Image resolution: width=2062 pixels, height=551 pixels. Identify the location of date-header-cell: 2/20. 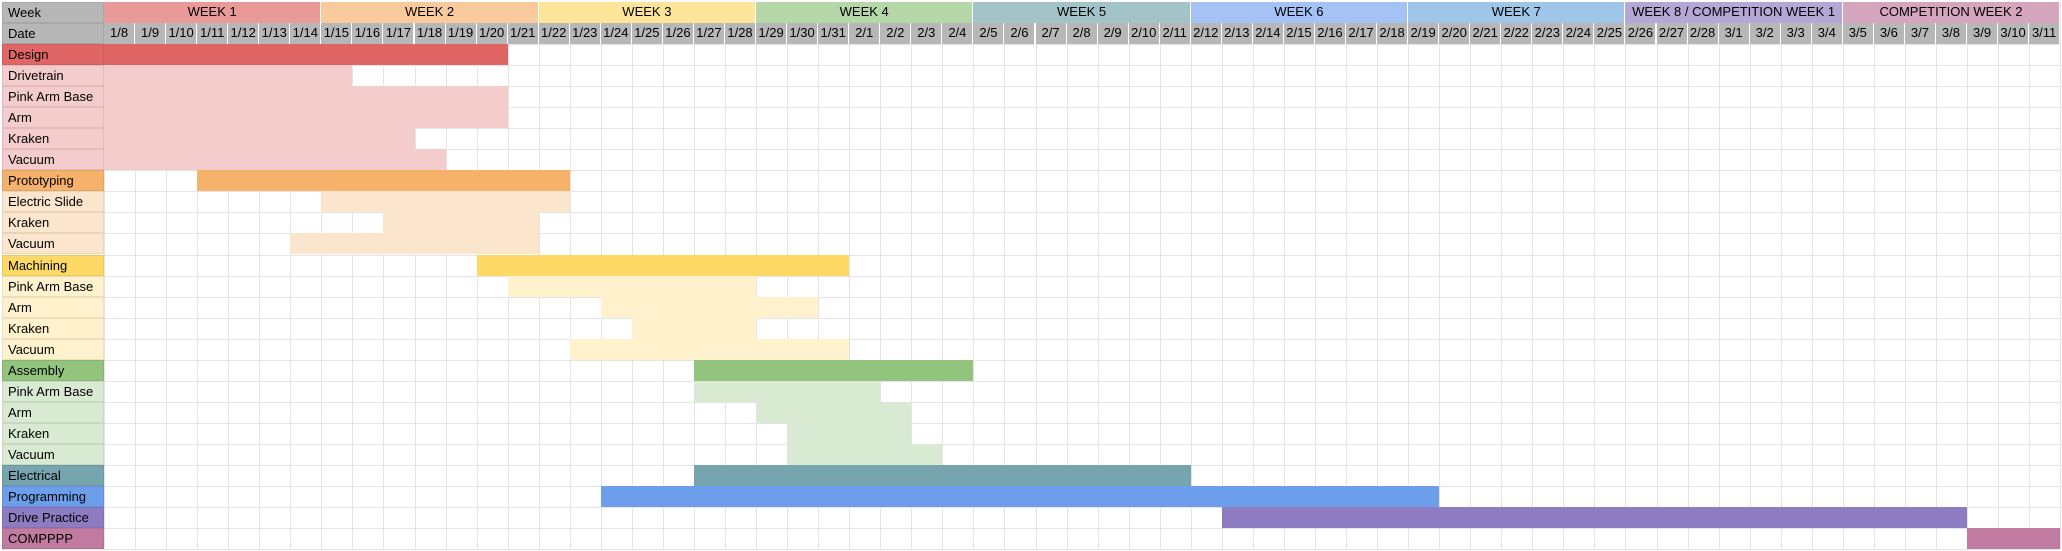
(1455, 33).